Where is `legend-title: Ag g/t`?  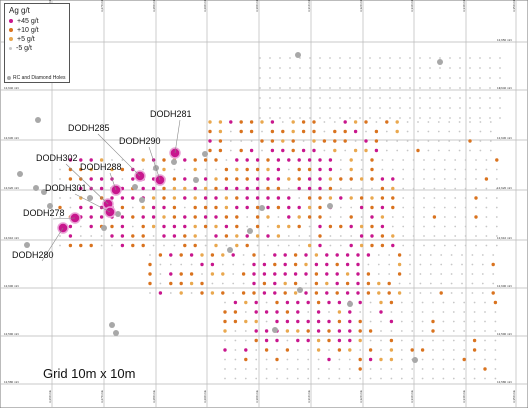 legend-title: Ag g/t is located at coordinates (19, 10).